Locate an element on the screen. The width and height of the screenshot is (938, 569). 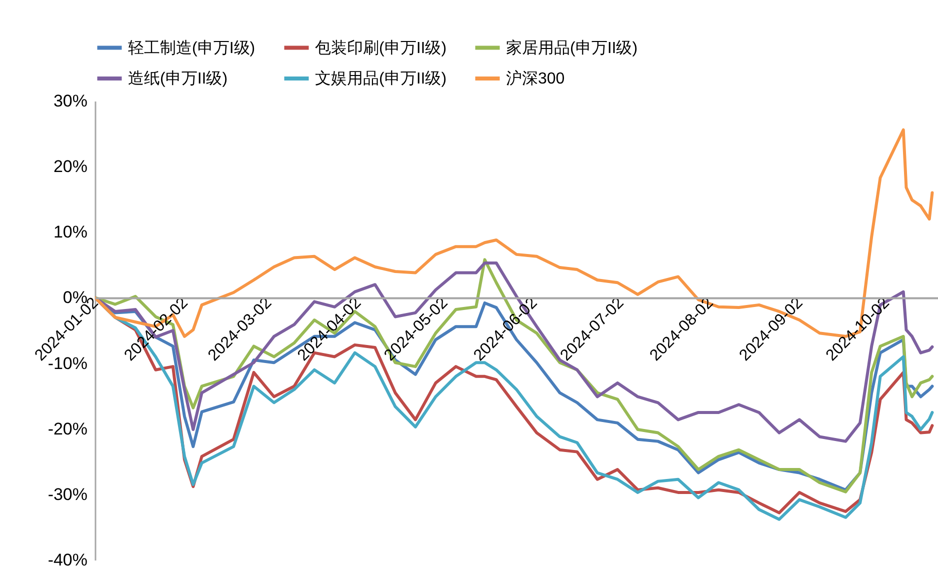
y-tick-label: -30% is located at coordinates (68, 494).